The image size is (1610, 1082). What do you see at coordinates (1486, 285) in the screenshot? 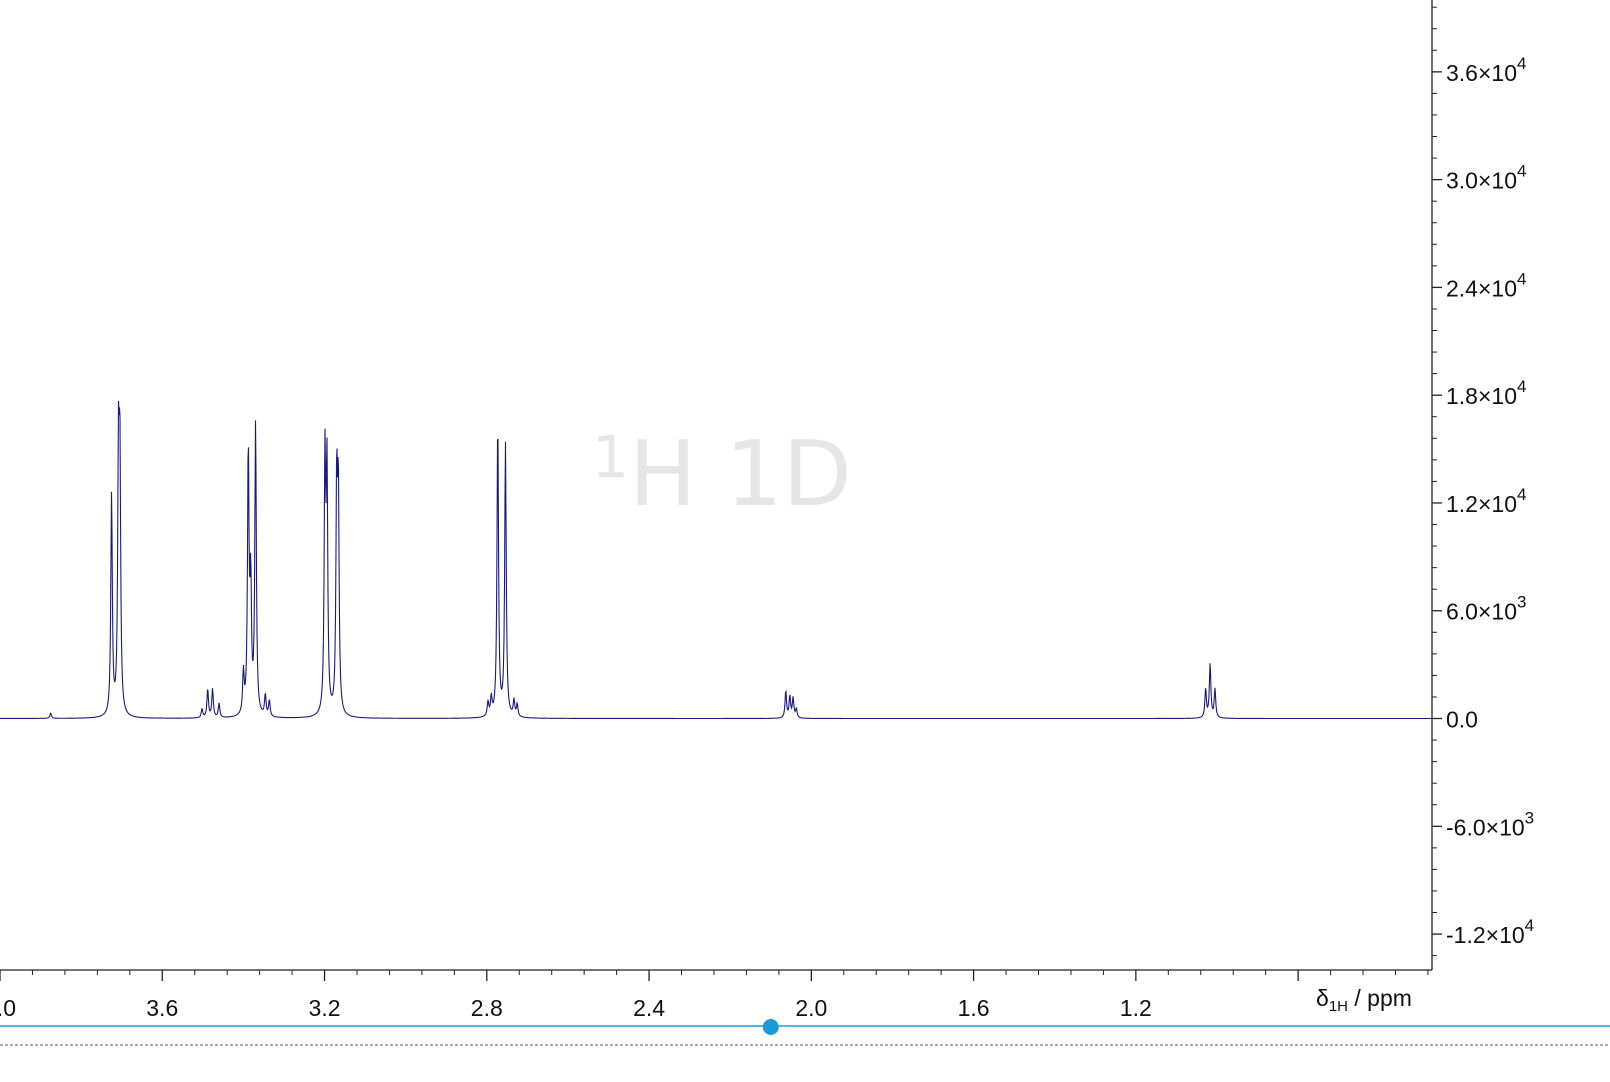
I see `y-tick-label: 2.4×10⁴` at bounding box center [1486, 285].